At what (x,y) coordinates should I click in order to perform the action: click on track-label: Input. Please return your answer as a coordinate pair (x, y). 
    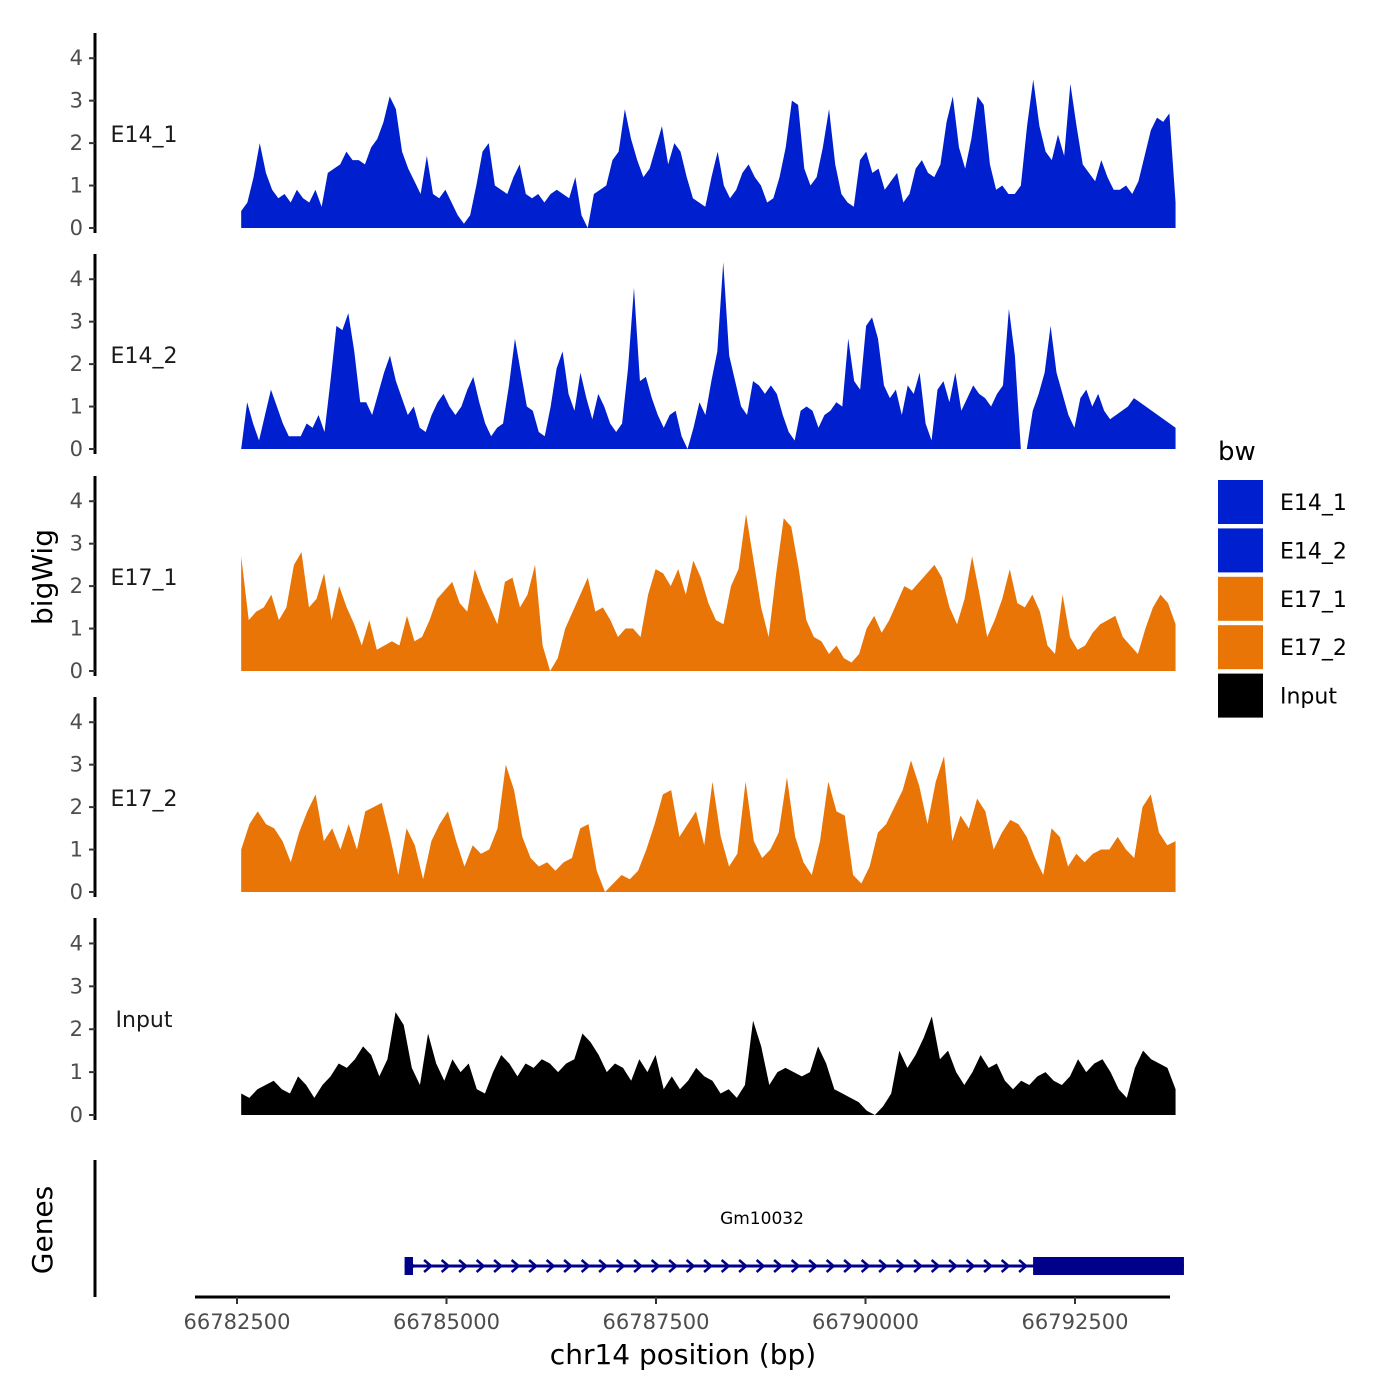
    Looking at the image, I should click on (144, 1020).